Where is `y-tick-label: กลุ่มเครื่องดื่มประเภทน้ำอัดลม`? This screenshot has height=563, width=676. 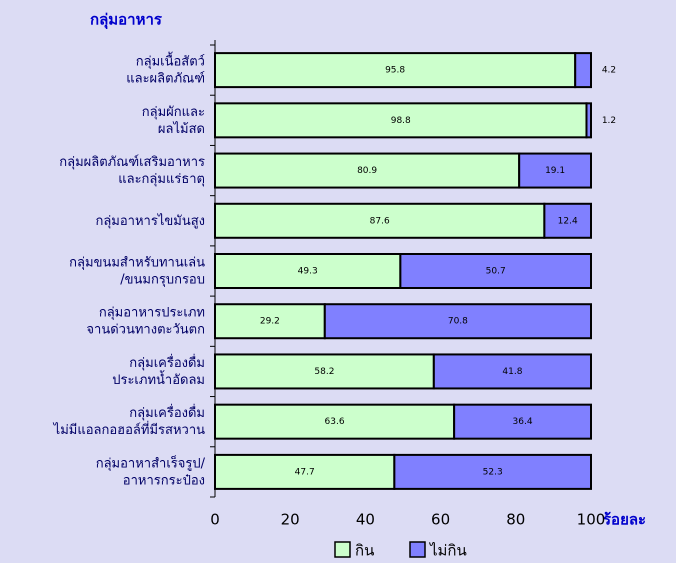 y-tick-label: กลุ่มเครื่องดื่มประเภทน้ำอัดลม is located at coordinates (158, 370).